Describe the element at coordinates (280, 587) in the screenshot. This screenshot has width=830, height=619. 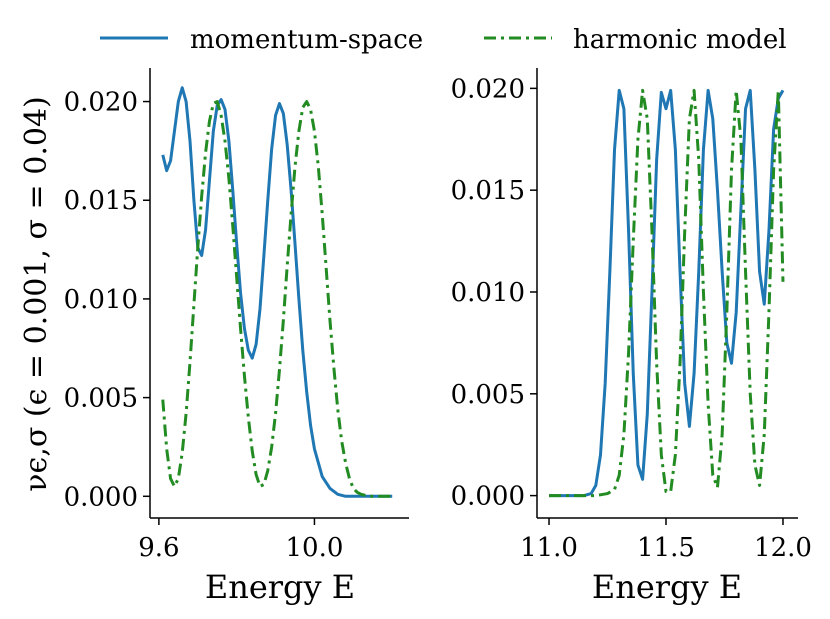
I see `left-x-axis-title: Energy E` at that location.